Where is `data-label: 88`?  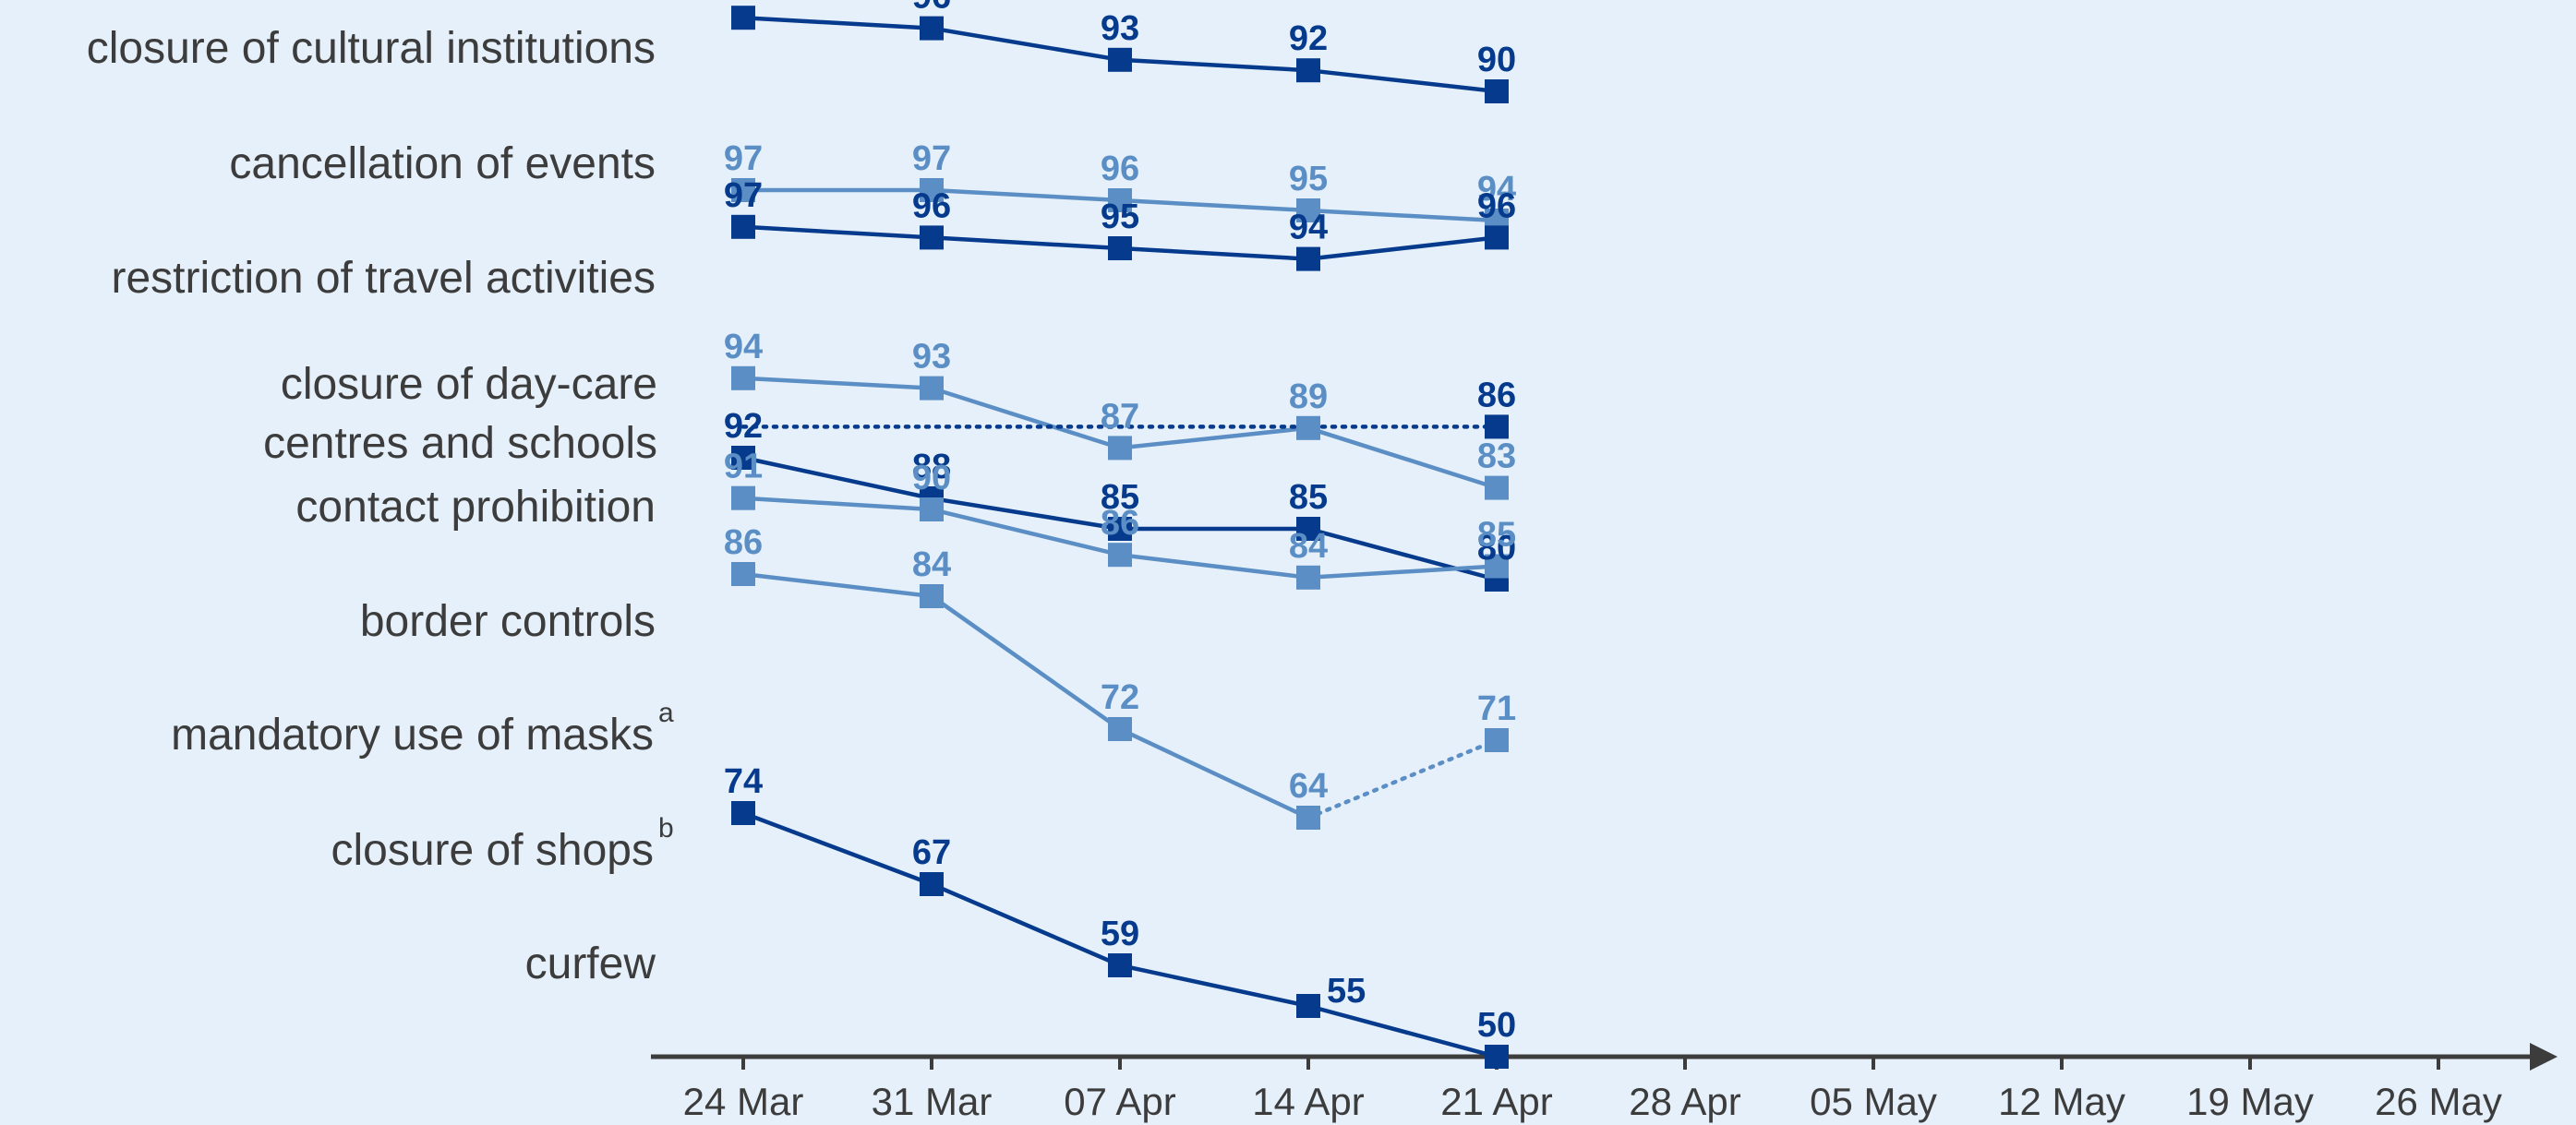 data-label: 88 is located at coordinates (931, 467).